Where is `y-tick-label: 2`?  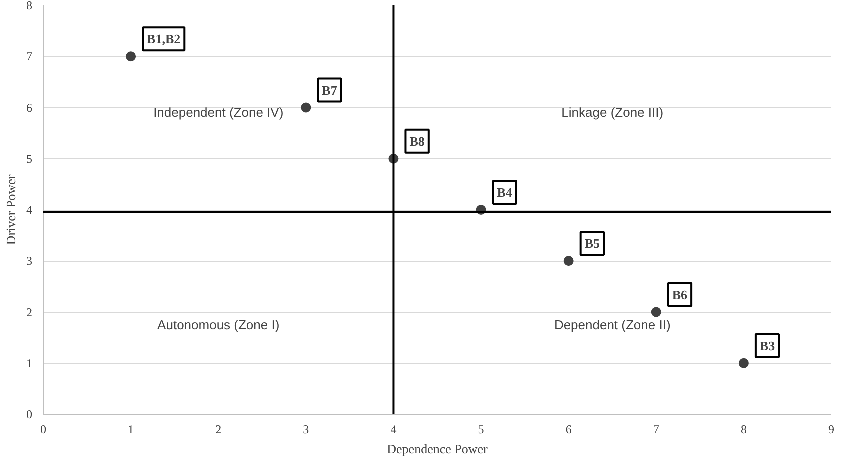 y-tick-label: 2 is located at coordinates (29, 312).